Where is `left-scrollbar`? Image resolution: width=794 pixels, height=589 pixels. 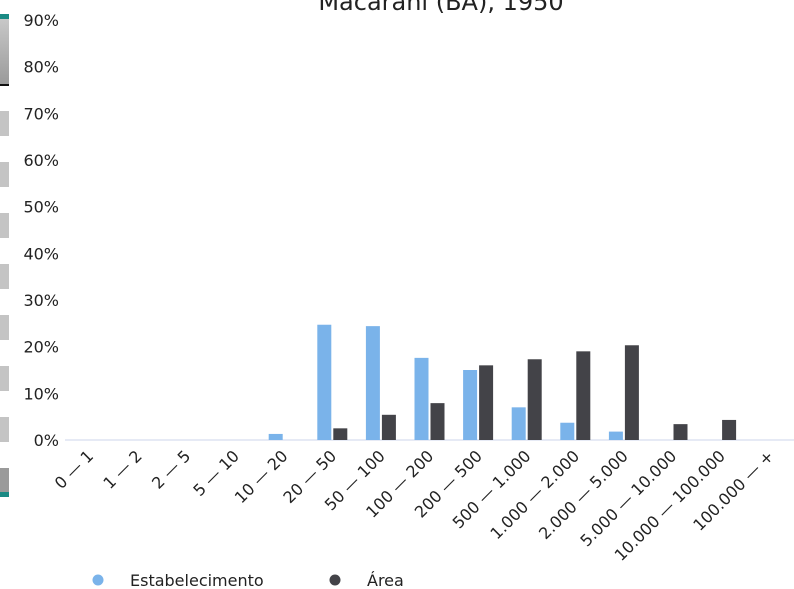 left-scrollbar is located at coordinates (4, 255).